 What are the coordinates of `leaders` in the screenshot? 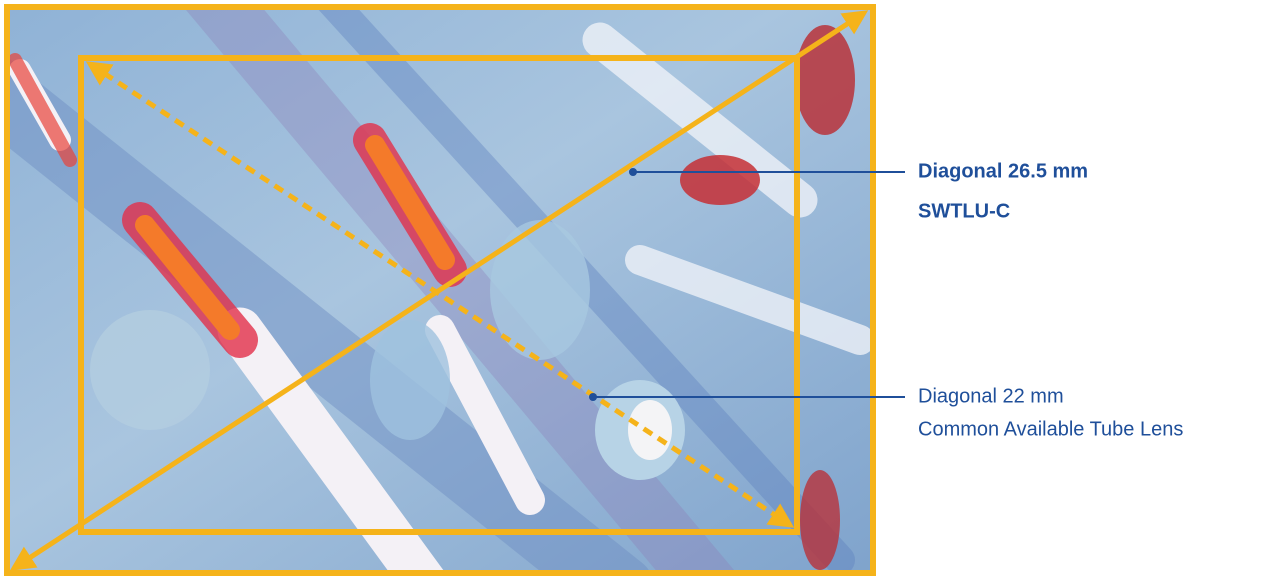 It's located at (747, 284).